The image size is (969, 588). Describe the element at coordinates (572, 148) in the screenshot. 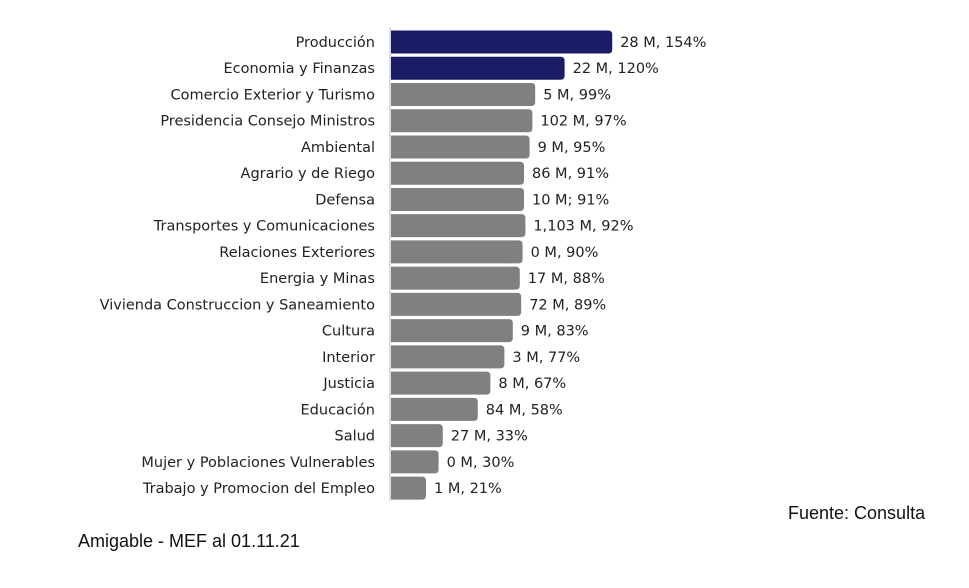

I see `data-label: 9 M, 95%` at that location.